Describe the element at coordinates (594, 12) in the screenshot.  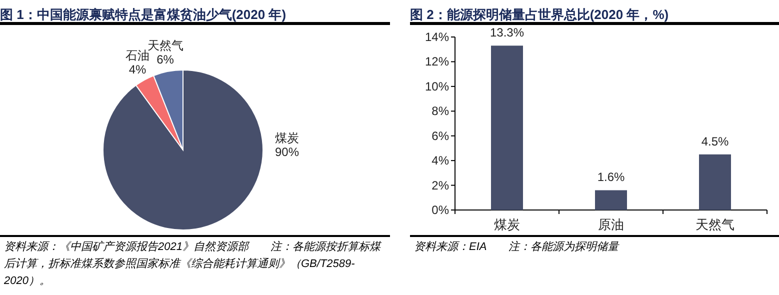
I see `chart-title: 图 2：能源探明储量占世界总比(2020 年，%)` at that location.